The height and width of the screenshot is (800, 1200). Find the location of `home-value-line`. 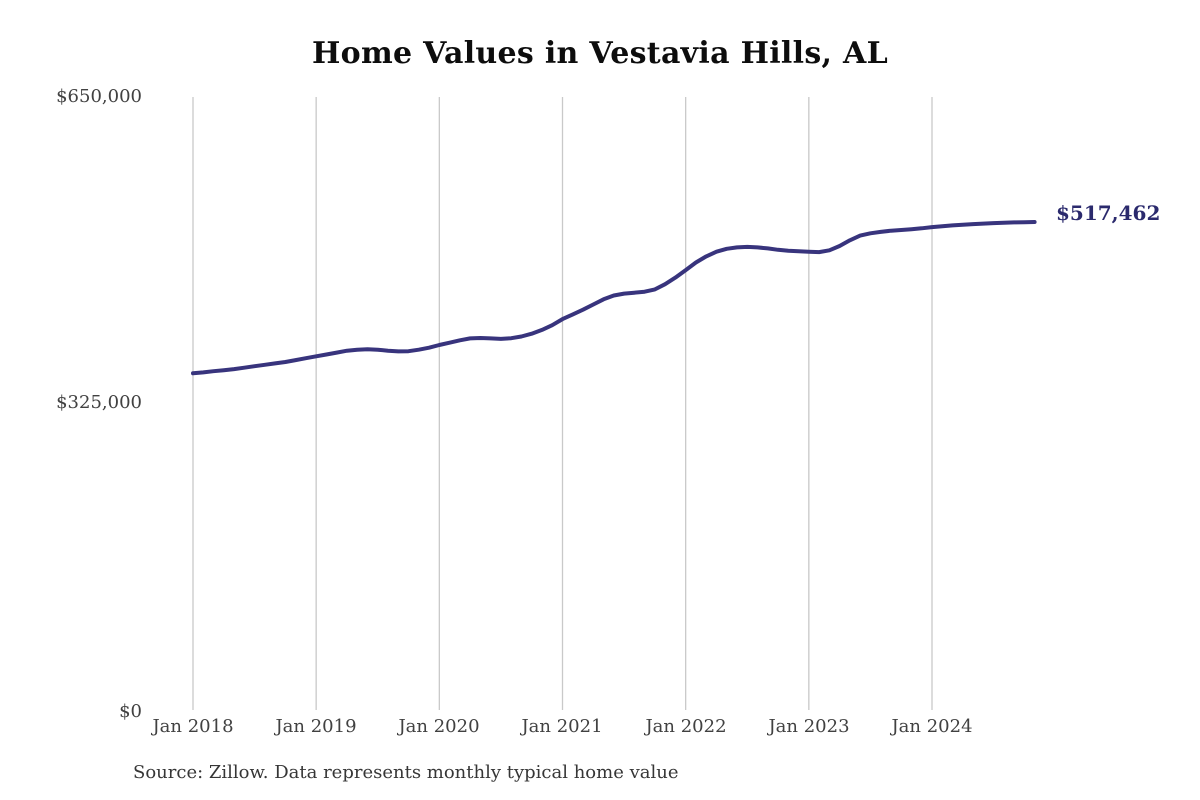

home-value-line is located at coordinates (614, 298).